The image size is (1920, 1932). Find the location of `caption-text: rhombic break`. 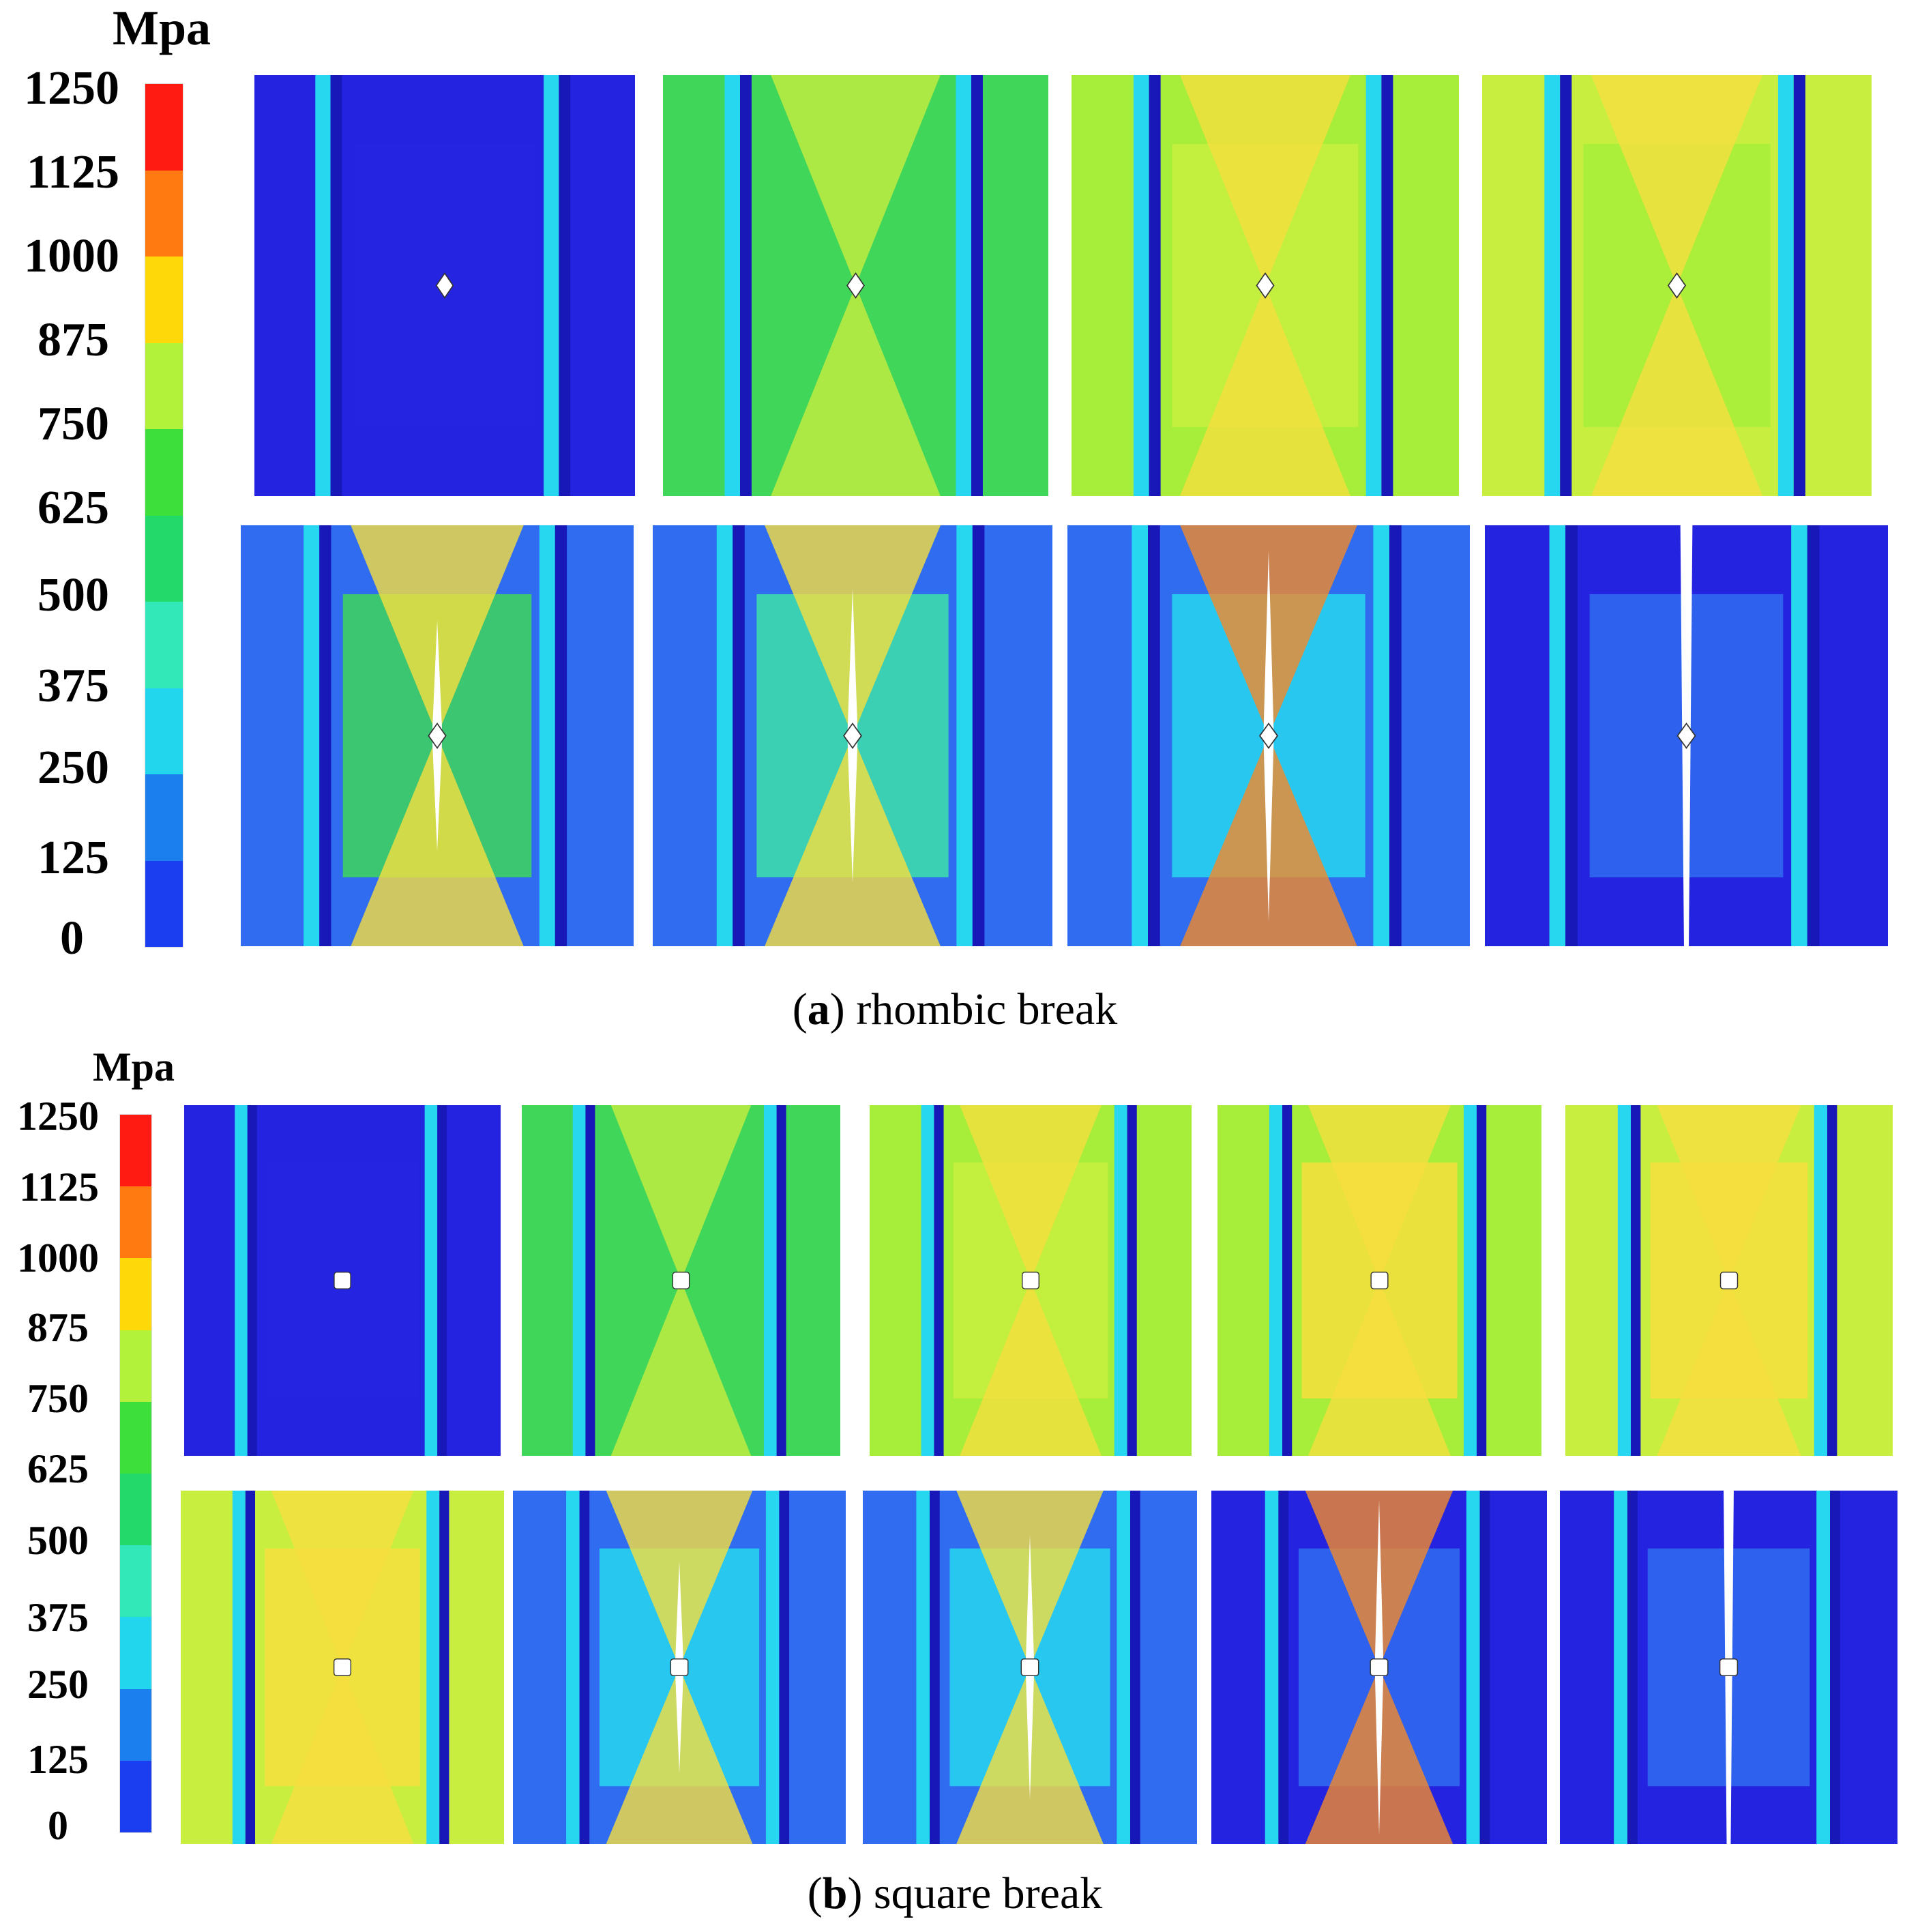

caption-text: rhombic break is located at coordinates (981, 1009).